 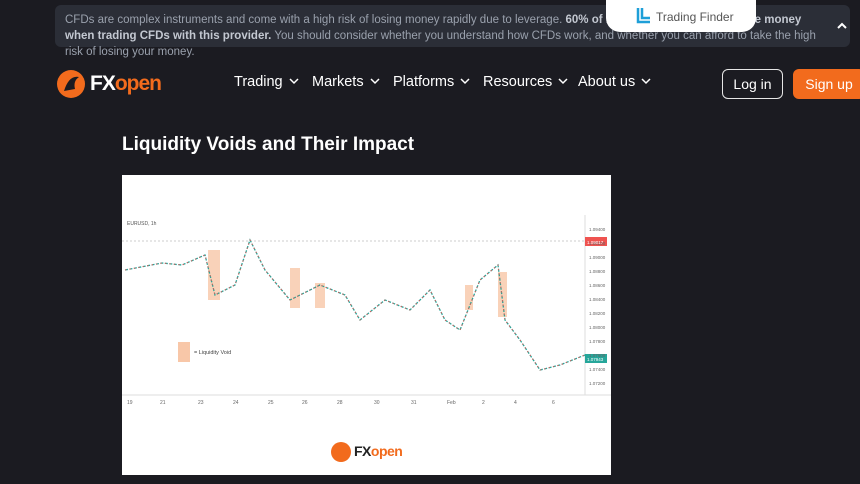 What do you see at coordinates (597, 313) in the screenshot?
I see `price-label: 1.08200` at bounding box center [597, 313].